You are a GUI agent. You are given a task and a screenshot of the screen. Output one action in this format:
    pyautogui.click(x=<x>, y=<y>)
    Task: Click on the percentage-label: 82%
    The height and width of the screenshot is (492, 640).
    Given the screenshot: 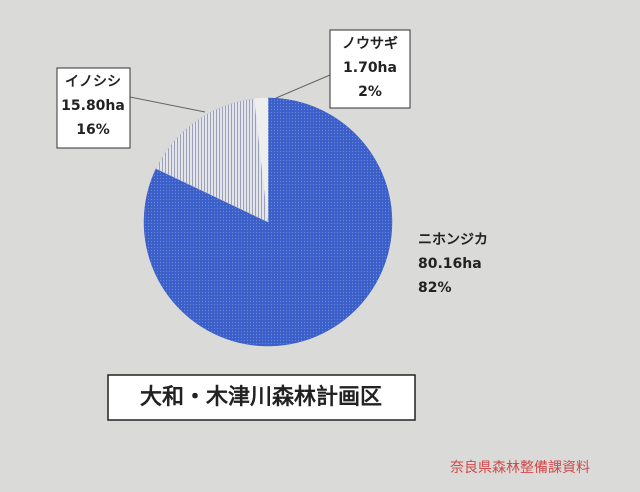 What is the action you would take?
    pyautogui.click(x=435, y=288)
    